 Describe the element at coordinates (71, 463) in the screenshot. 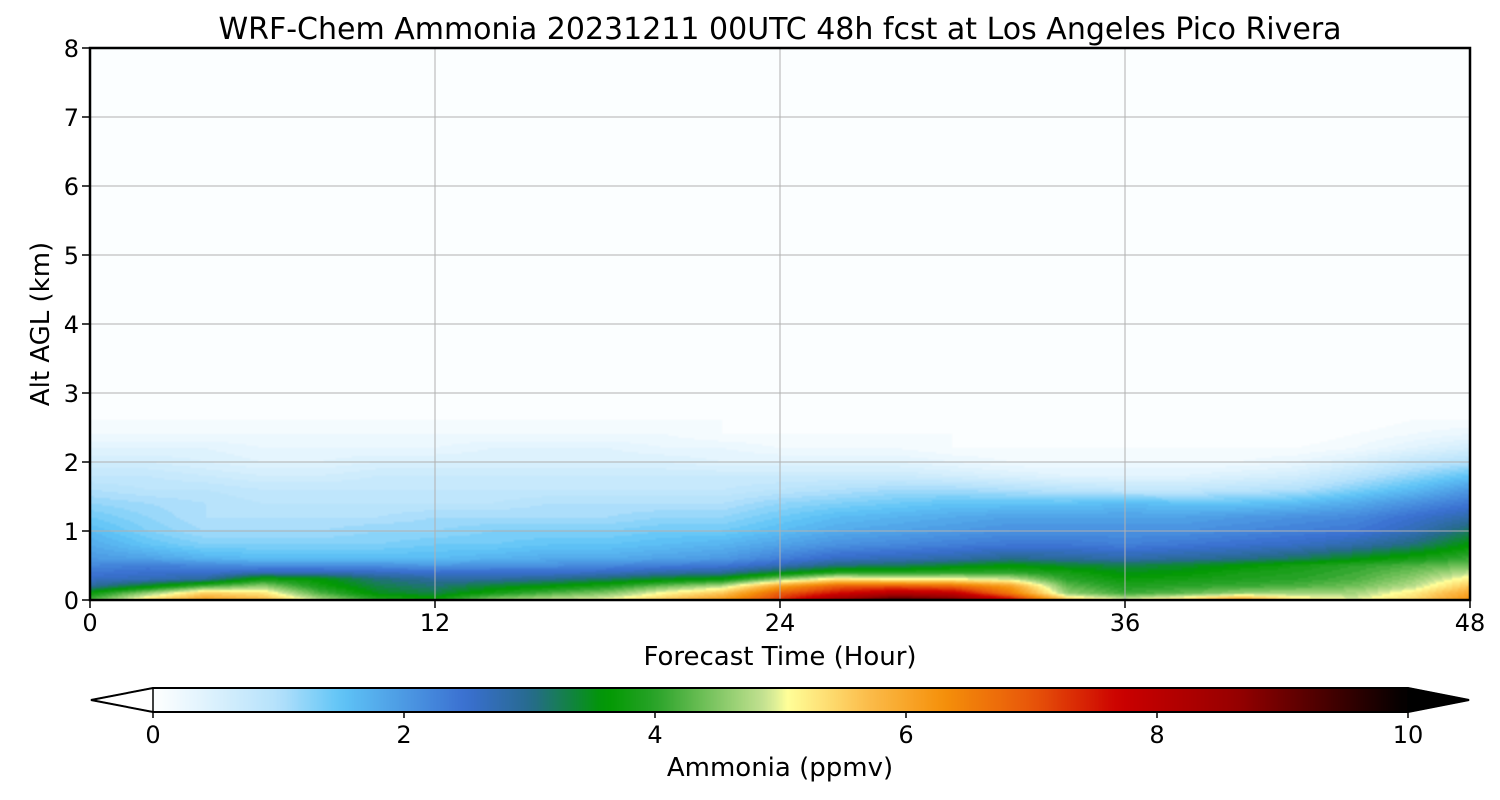

I see `y-tick-label: 2` at that location.